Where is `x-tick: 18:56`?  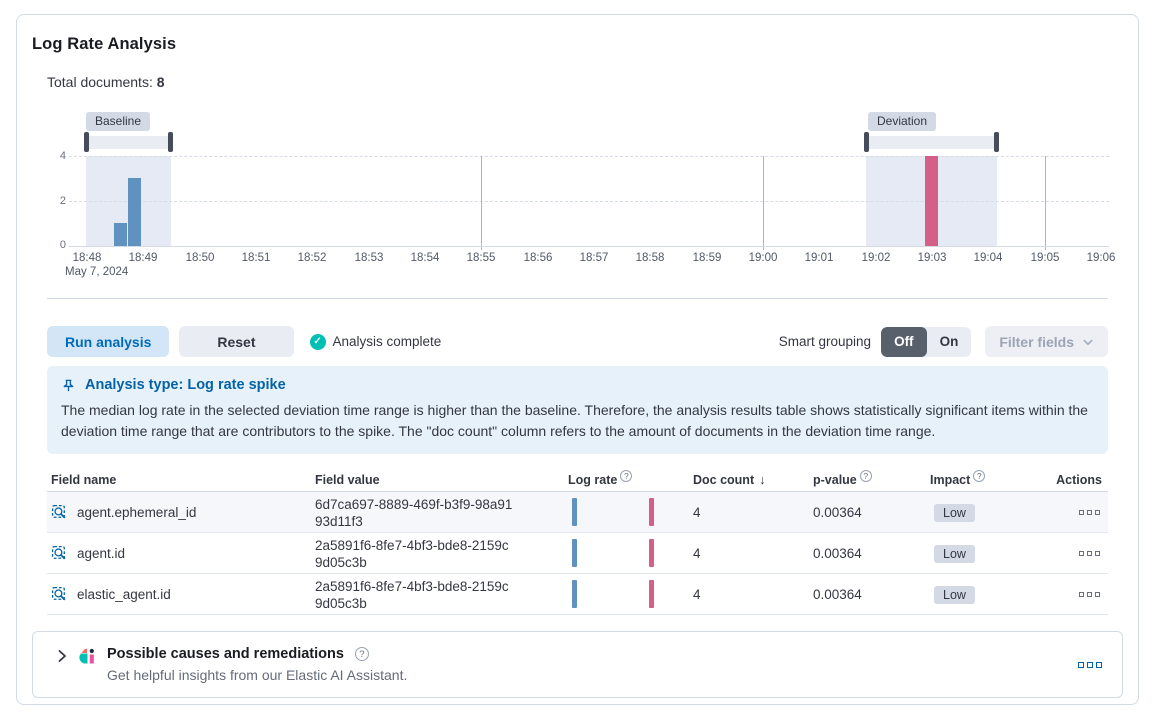
x-tick: 18:56 is located at coordinates (538, 258).